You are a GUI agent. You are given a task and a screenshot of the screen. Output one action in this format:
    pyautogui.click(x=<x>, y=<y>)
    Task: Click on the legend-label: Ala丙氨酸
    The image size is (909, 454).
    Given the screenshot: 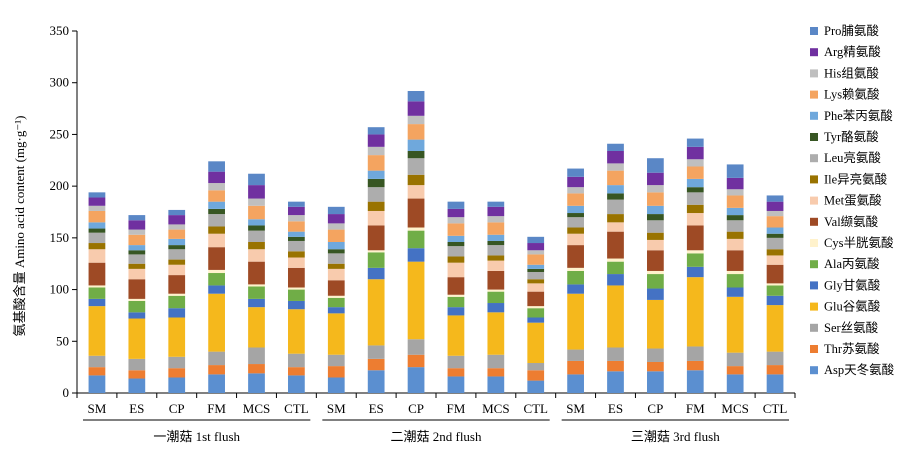 What is the action you would take?
    pyautogui.click(x=852, y=263)
    